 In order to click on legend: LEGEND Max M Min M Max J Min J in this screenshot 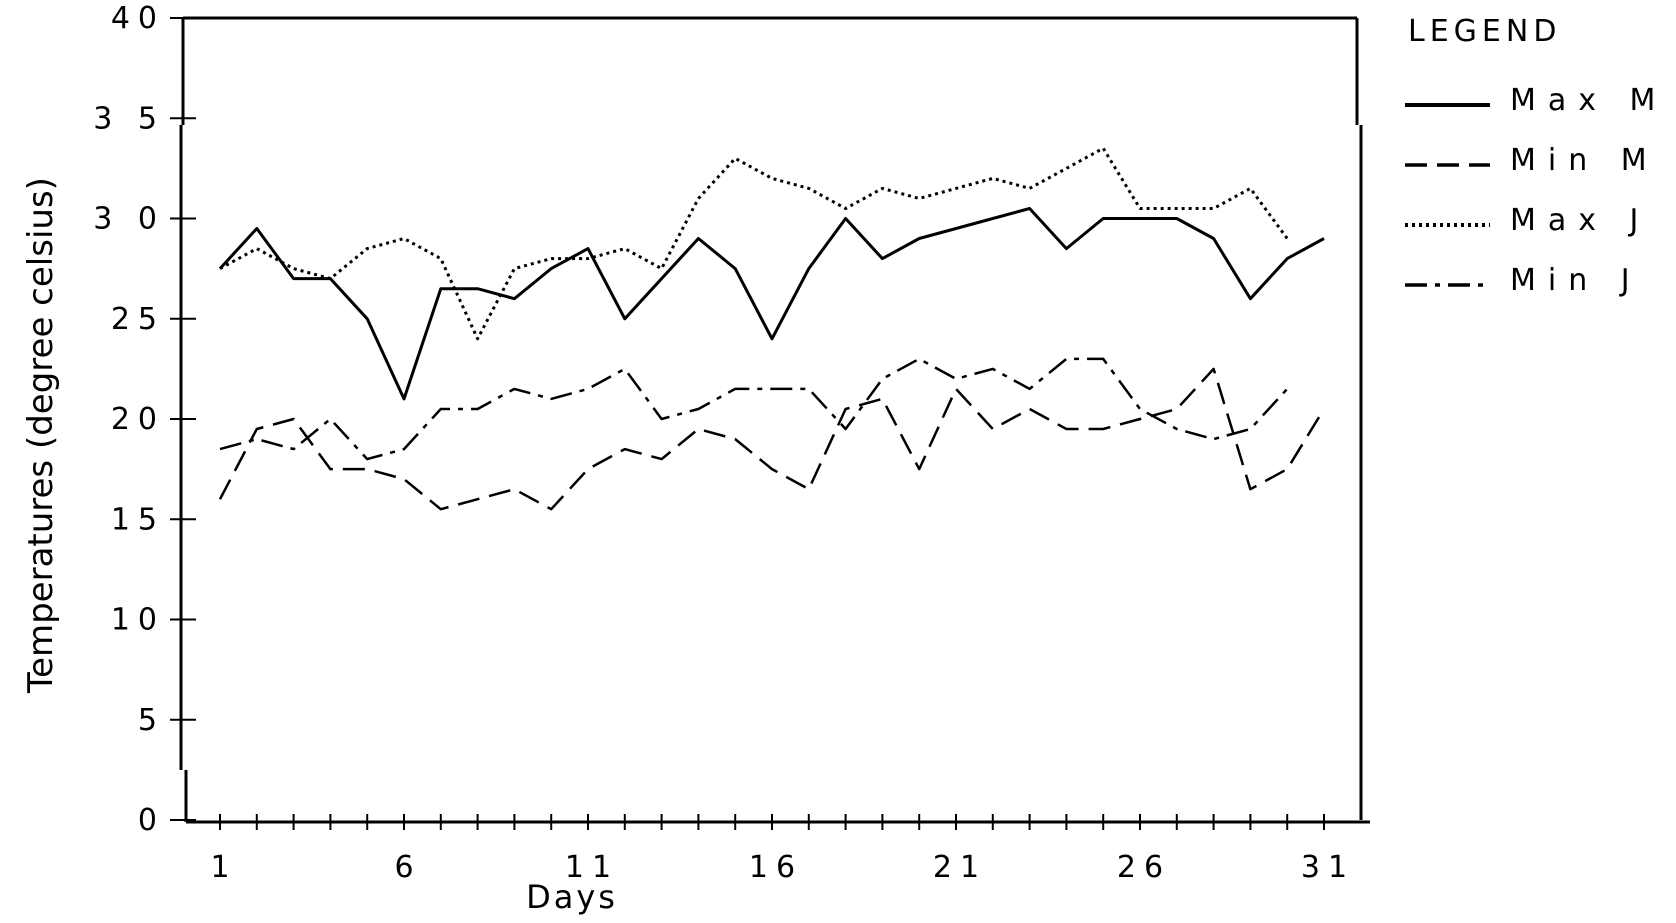, I will do `click(1536, 156)`.